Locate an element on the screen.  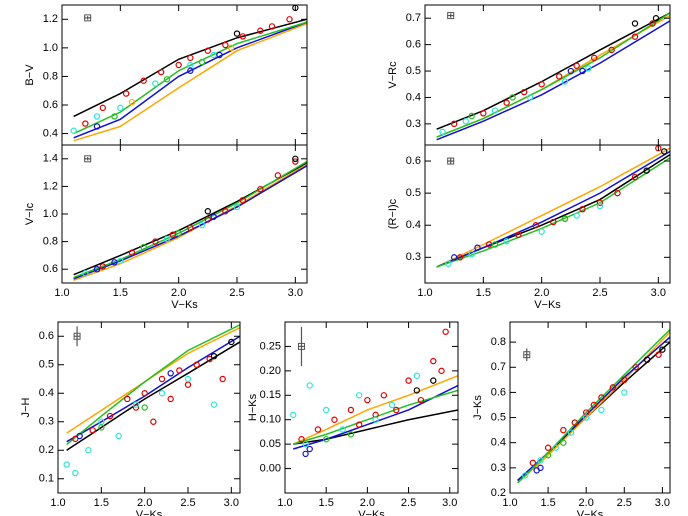
y-axis-label: B−V is located at coordinates (30, 75).